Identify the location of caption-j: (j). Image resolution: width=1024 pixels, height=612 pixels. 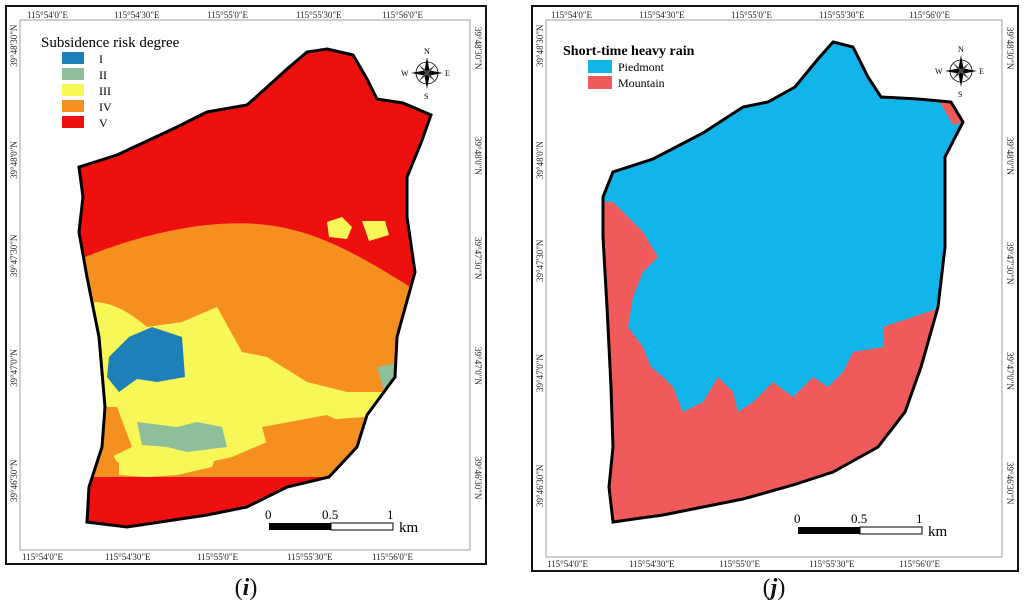
(774, 588).